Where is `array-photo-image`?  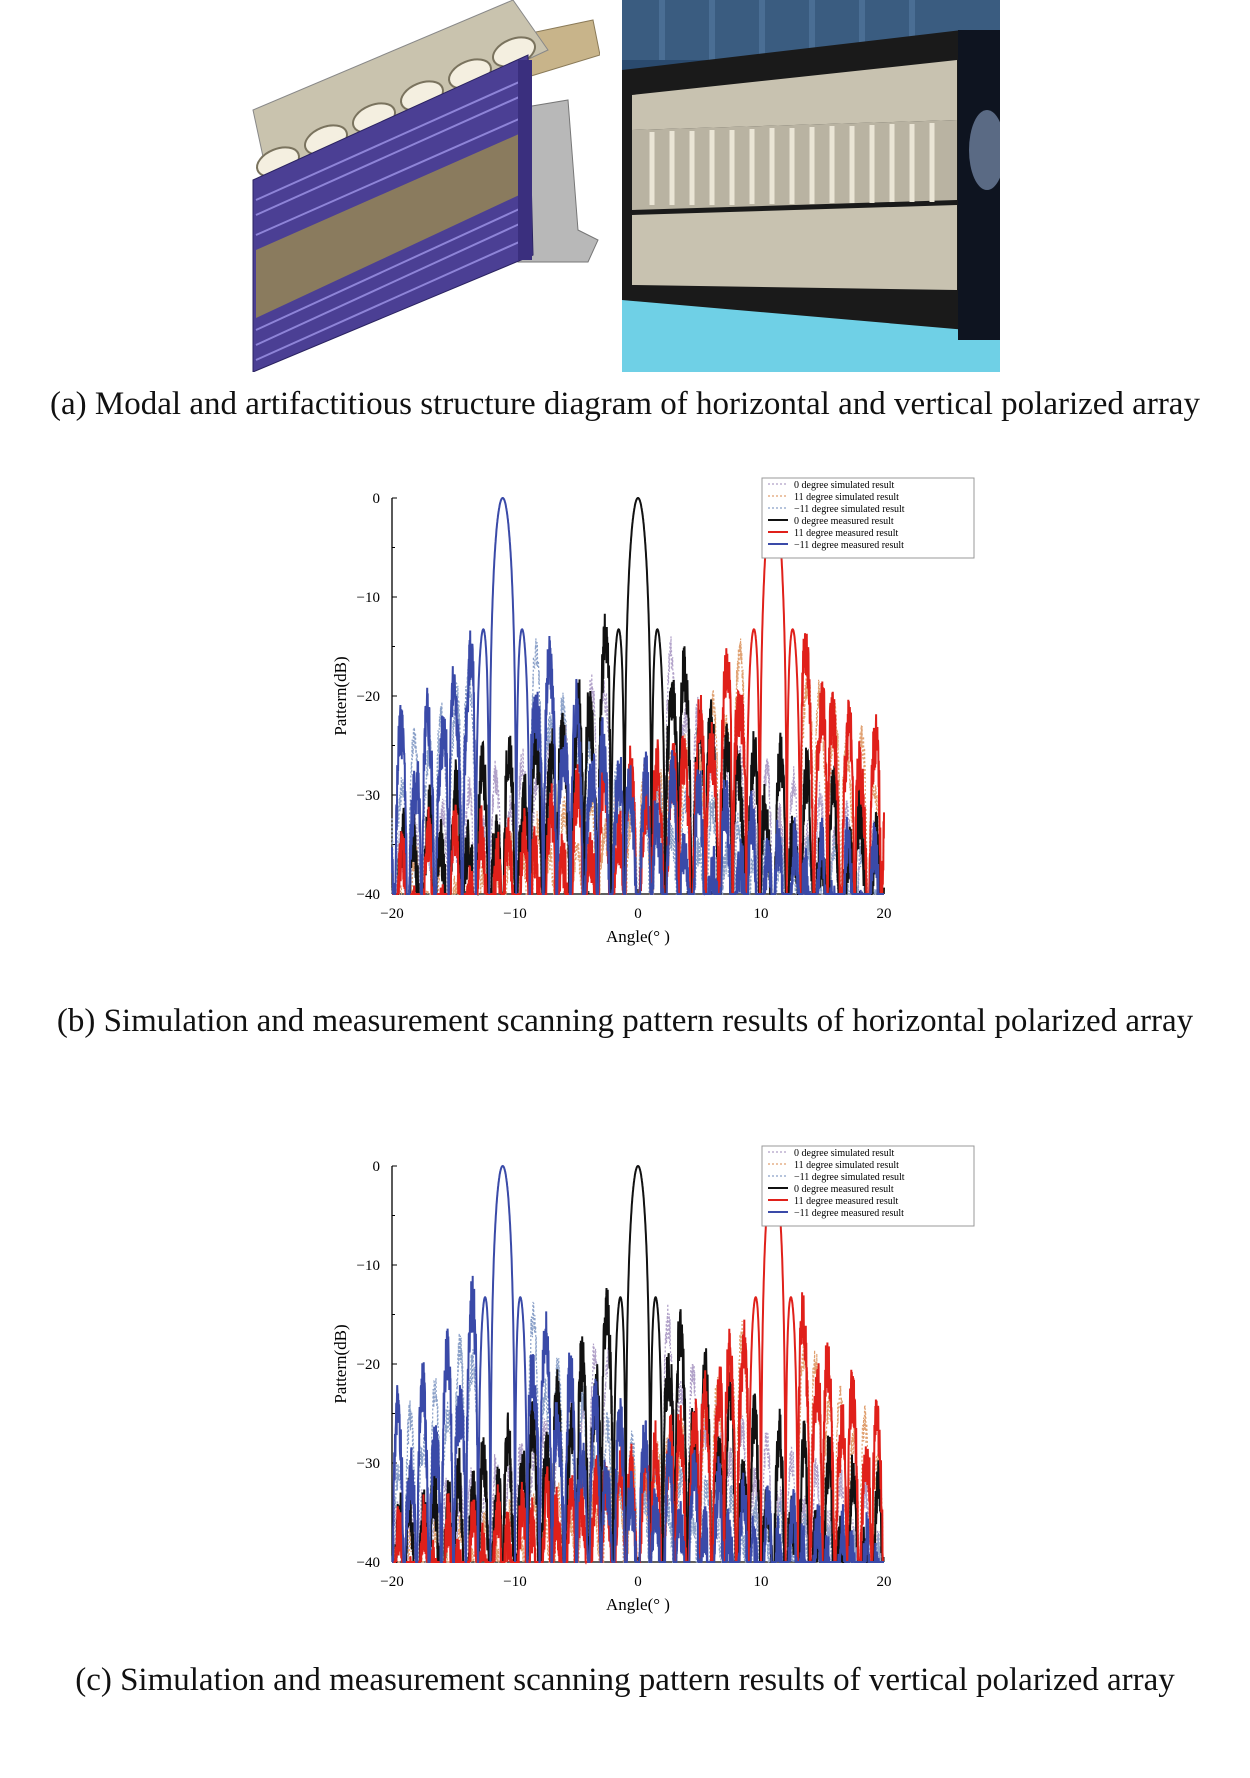
array-photo-image is located at coordinates (811, 186).